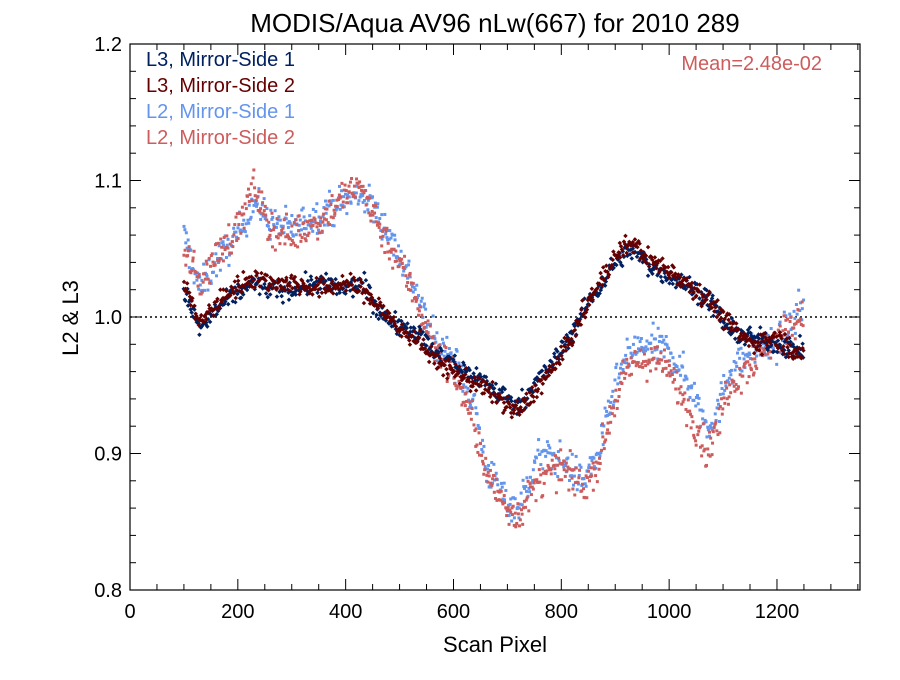  Describe the element at coordinates (108, 45) in the screenshot. I see `y-tick-label: 1.2` at that location.